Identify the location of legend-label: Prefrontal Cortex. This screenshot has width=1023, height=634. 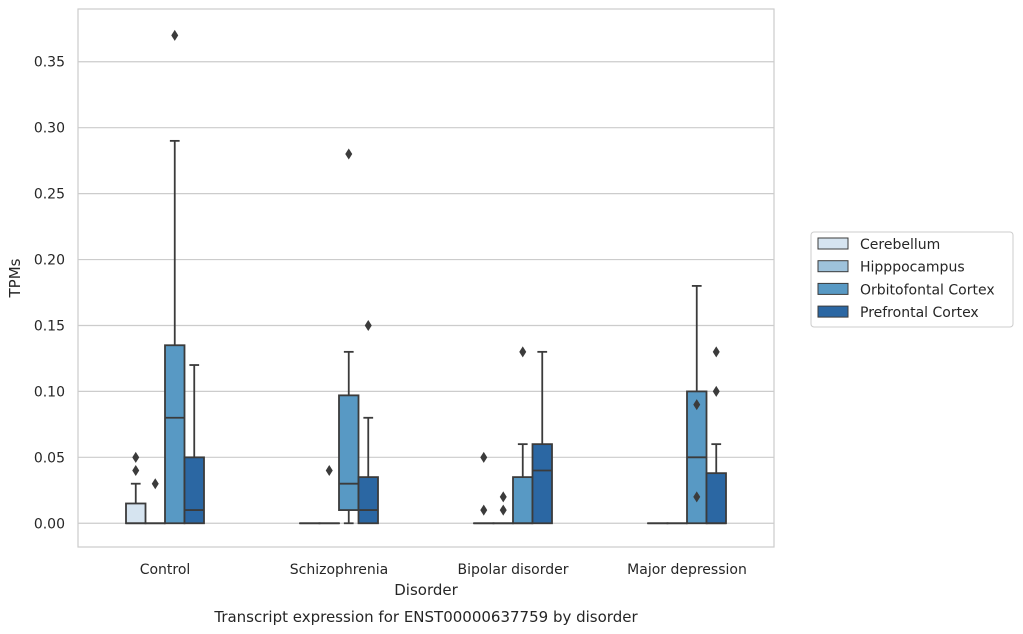
(919, 313).